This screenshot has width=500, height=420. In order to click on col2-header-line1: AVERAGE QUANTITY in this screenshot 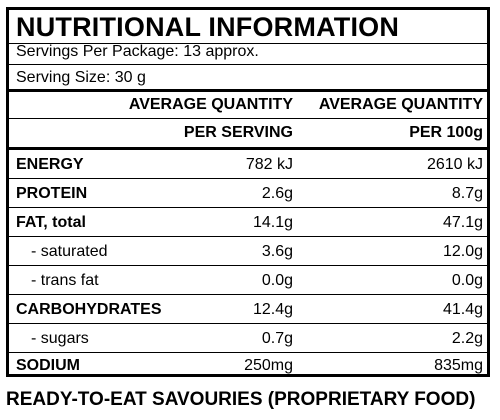, I will do `click(400, 104)`.